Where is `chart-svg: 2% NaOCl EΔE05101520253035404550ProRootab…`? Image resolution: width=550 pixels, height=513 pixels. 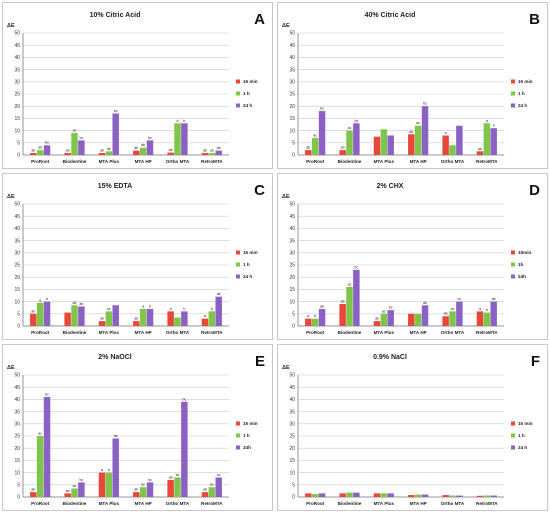 chart-svg: 2% NaOCl EΔE05101520253035404550ProRootab… is located at coordinates (136, 429).